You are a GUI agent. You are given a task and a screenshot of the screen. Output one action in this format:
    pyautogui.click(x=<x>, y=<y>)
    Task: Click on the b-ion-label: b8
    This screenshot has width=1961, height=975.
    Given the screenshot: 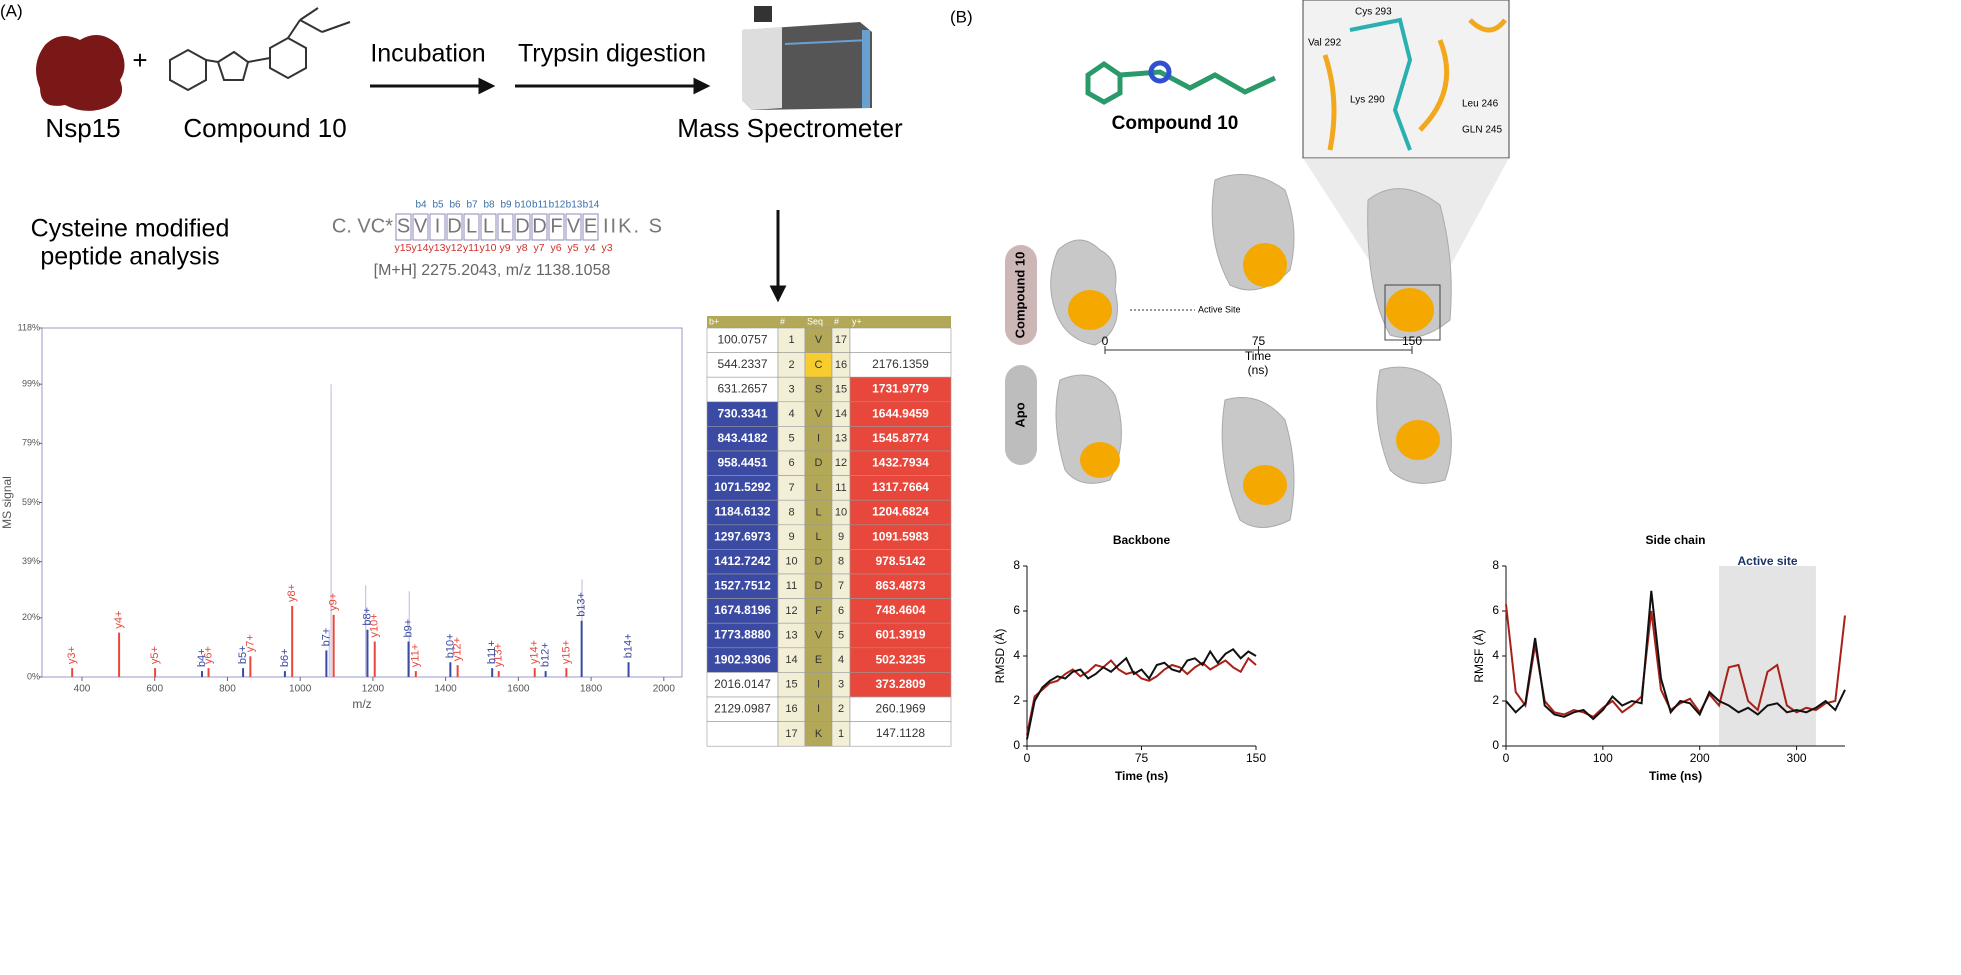 What is the action you would take?
    pyautogui.click(x=489, y=205)
    